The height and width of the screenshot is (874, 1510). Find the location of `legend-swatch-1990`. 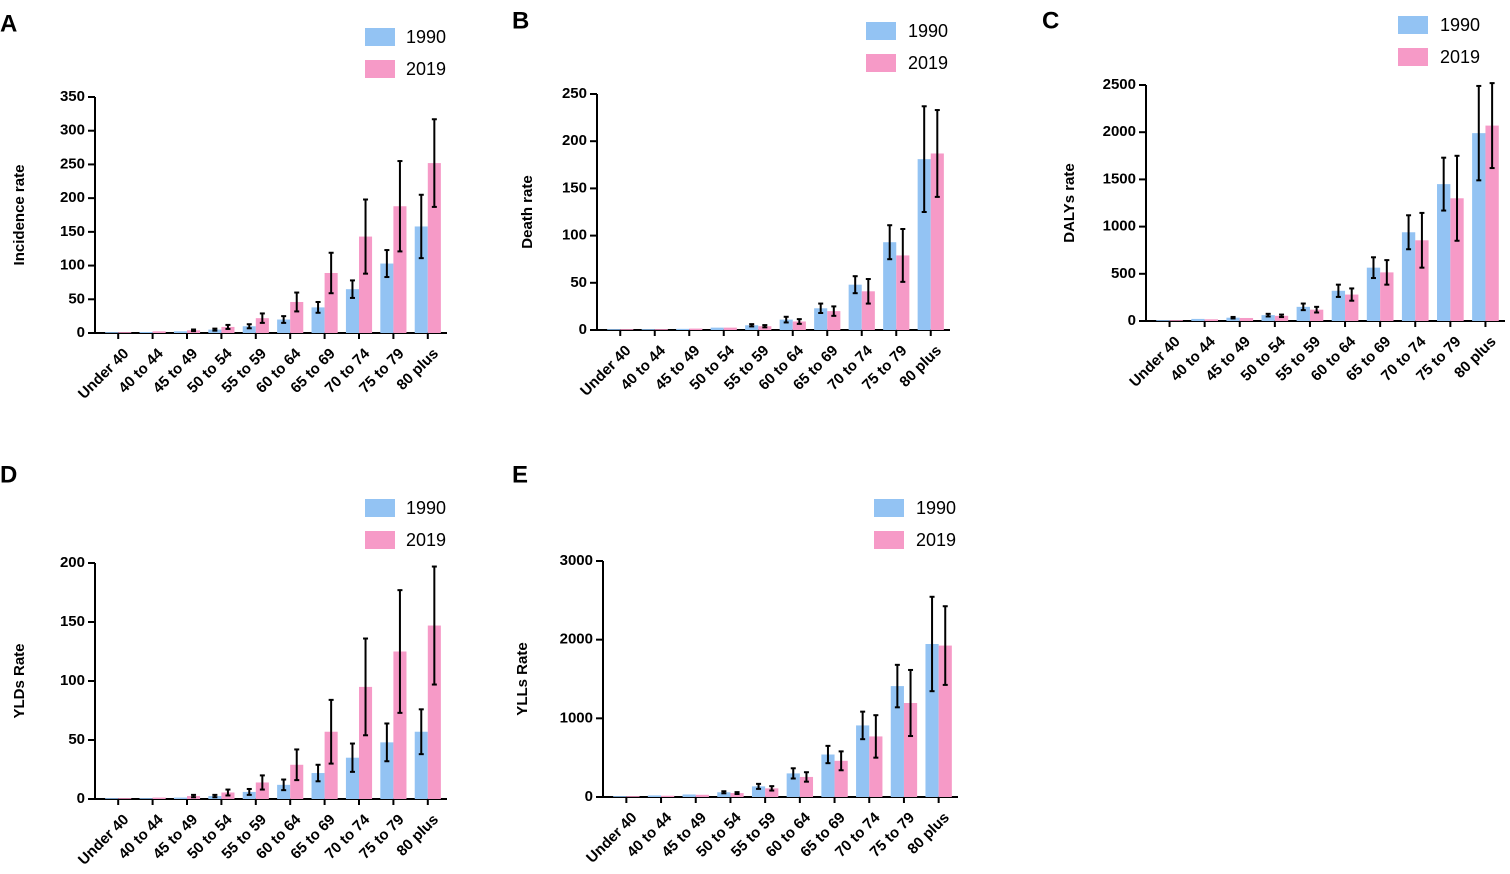

legend-swatch-1990 is located at coordinates (889, 508).